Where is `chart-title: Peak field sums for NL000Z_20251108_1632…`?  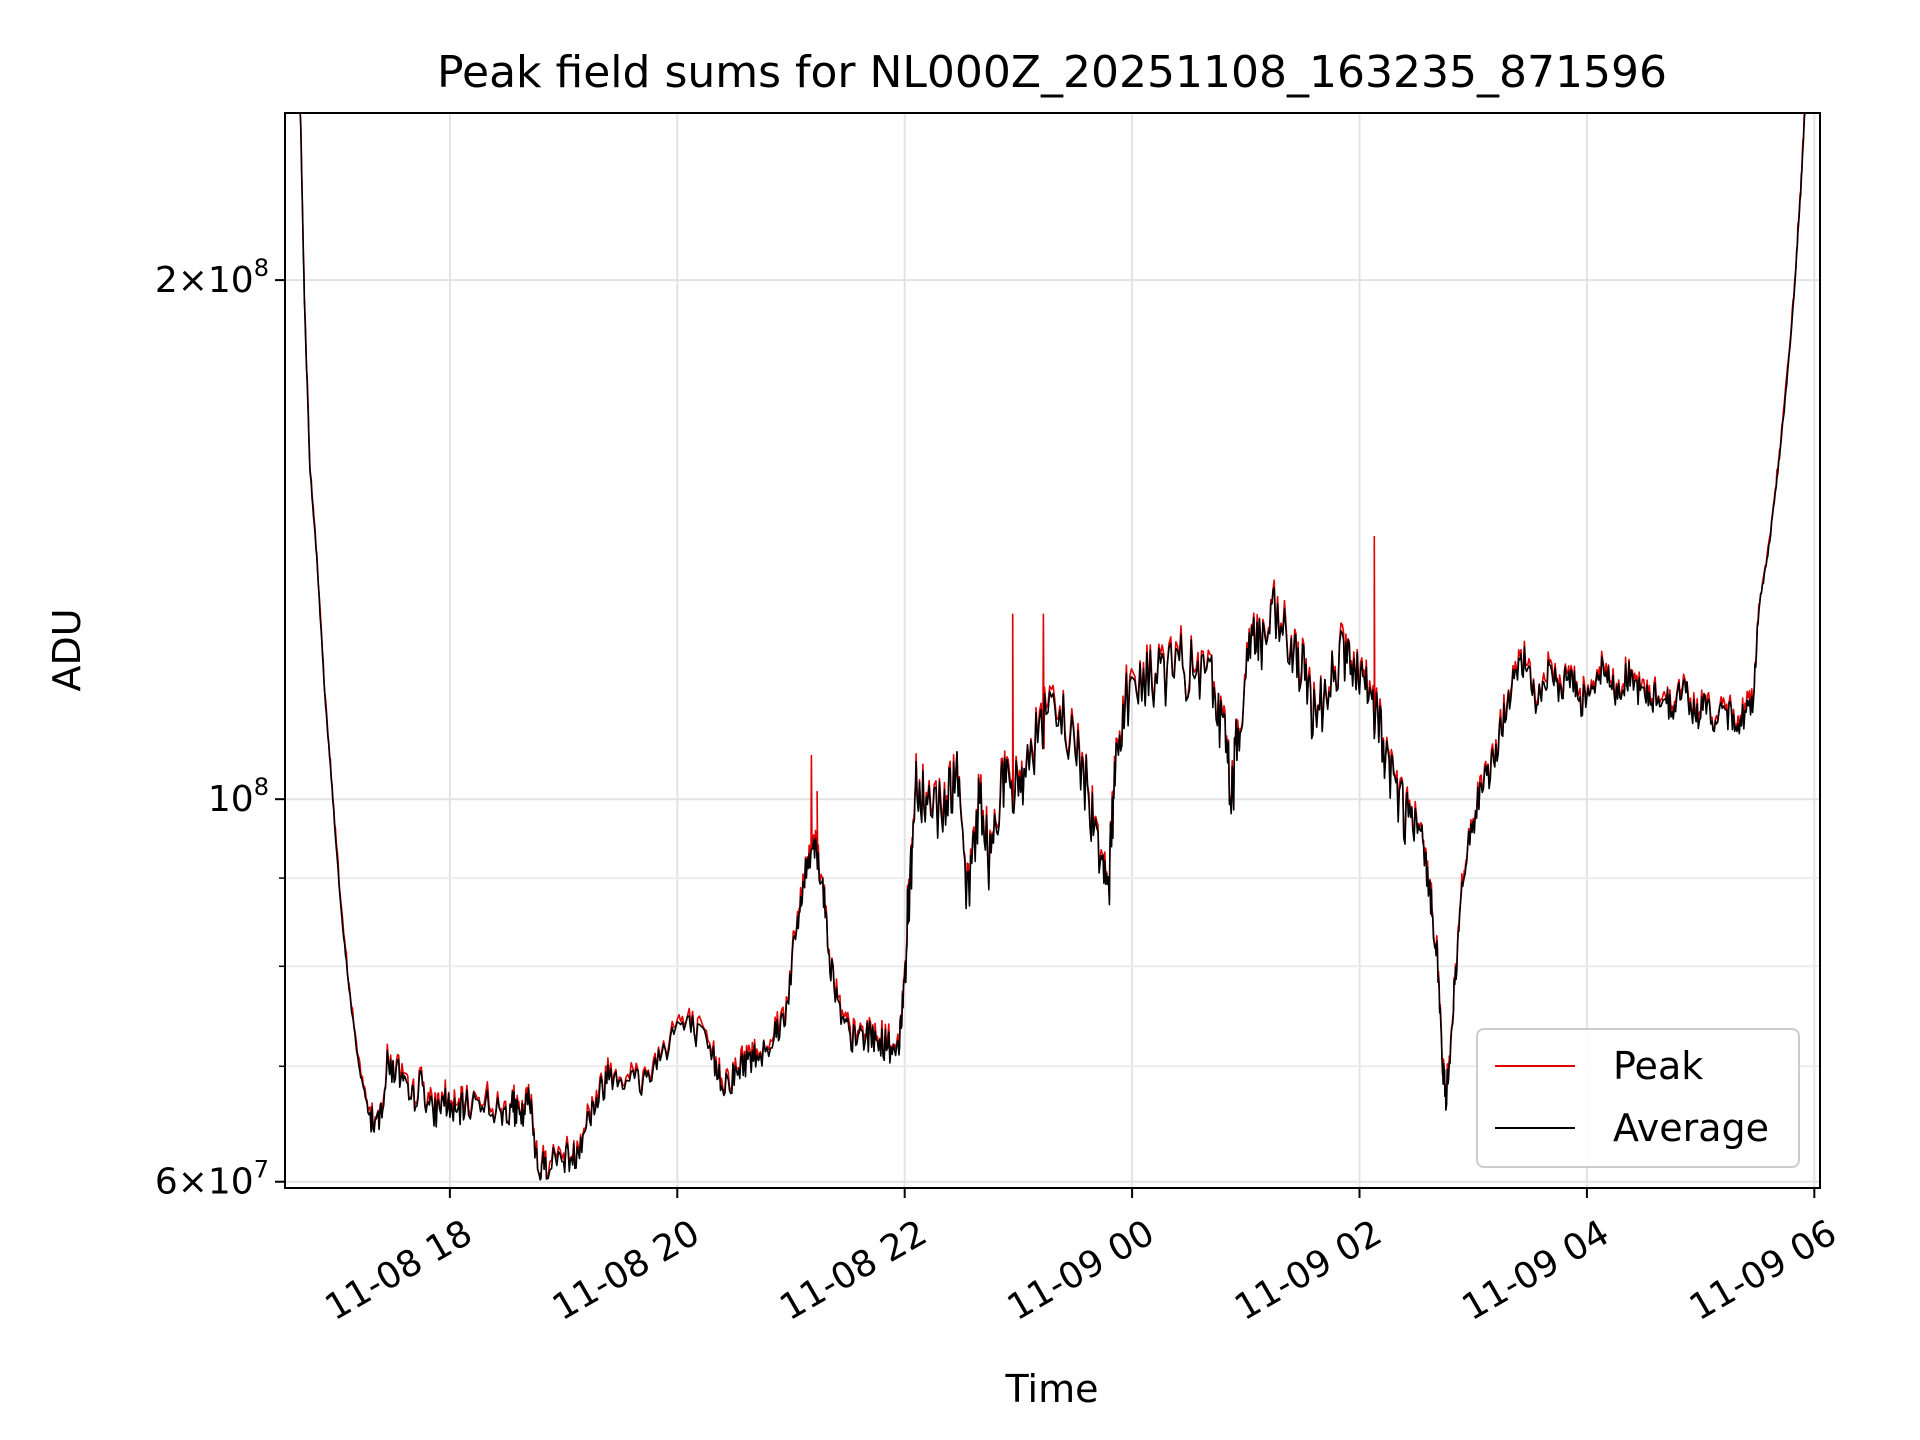
chart-title: Peak field sums for NL000Z_20251108_1632… is located at coordinates (1052, 72).